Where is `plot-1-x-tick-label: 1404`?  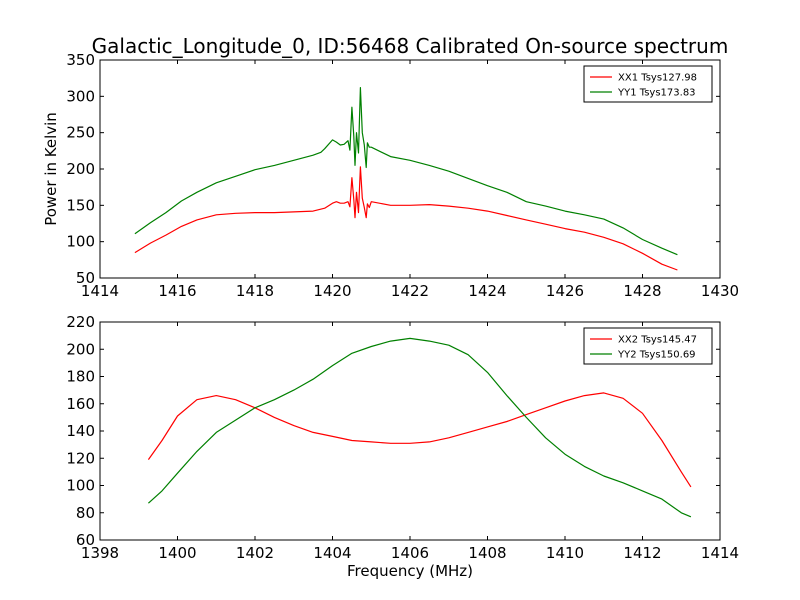 plot-1-x-tick-label: 1404 is located at coordinates (332, 553).